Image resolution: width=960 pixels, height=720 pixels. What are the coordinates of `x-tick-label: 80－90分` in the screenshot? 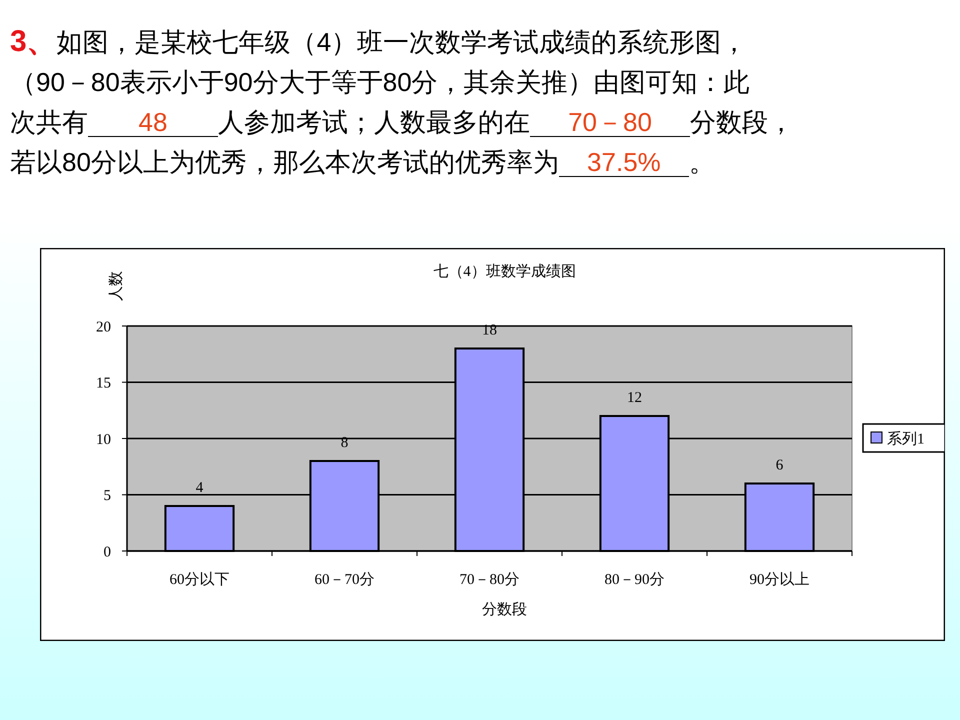 It's located at (634, 579).